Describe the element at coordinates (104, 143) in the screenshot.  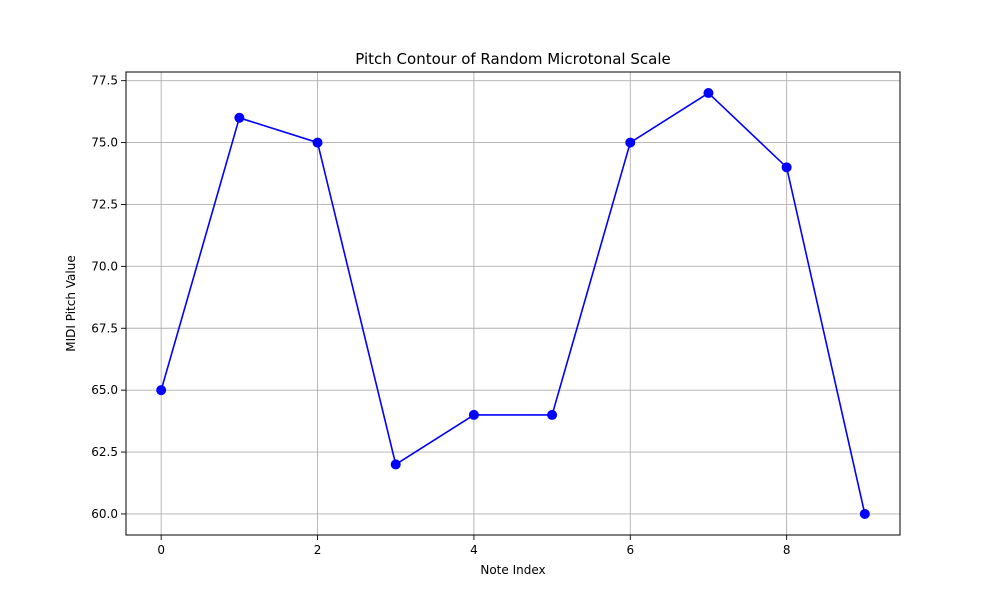
I see `y-tick-label: 75.0` at that location.